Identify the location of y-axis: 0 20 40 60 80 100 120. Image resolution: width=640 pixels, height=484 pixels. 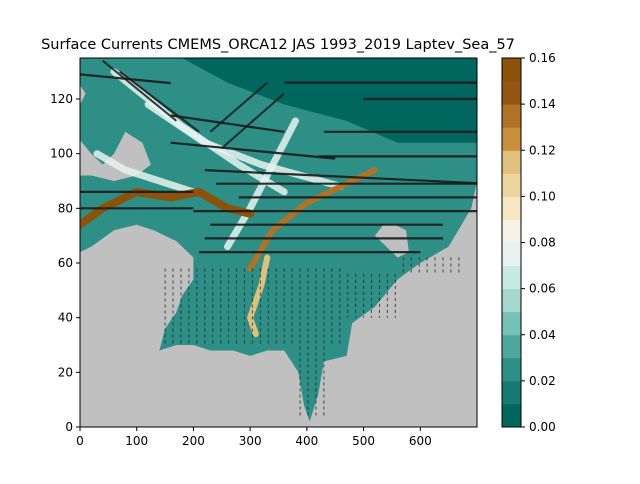
(65, 263).